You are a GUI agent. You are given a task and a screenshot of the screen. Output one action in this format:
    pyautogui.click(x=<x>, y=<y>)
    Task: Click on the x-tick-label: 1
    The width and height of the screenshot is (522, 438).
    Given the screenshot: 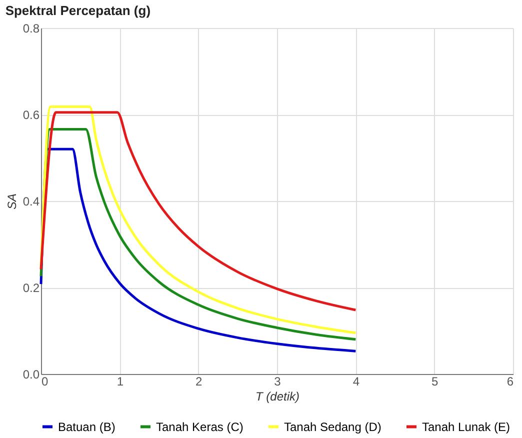 What is the action you would take?
    pyautogui.click(x=120, y=381)
    